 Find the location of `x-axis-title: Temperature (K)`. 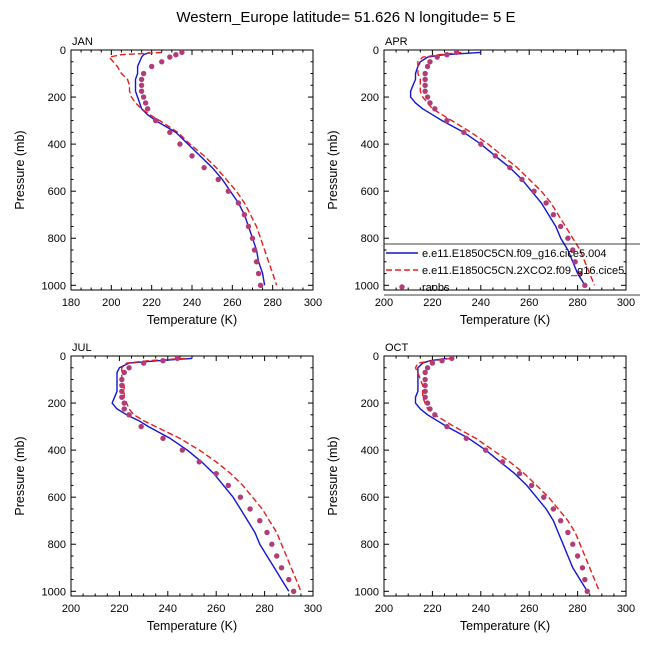

x-axis-title: Temperature (K) is located at coordinates (505, 626).